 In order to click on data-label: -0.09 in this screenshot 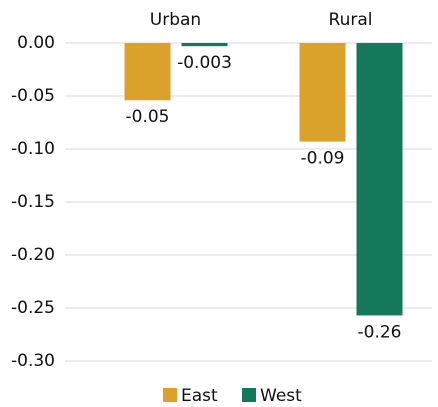, I will do `click(323, 159)`.